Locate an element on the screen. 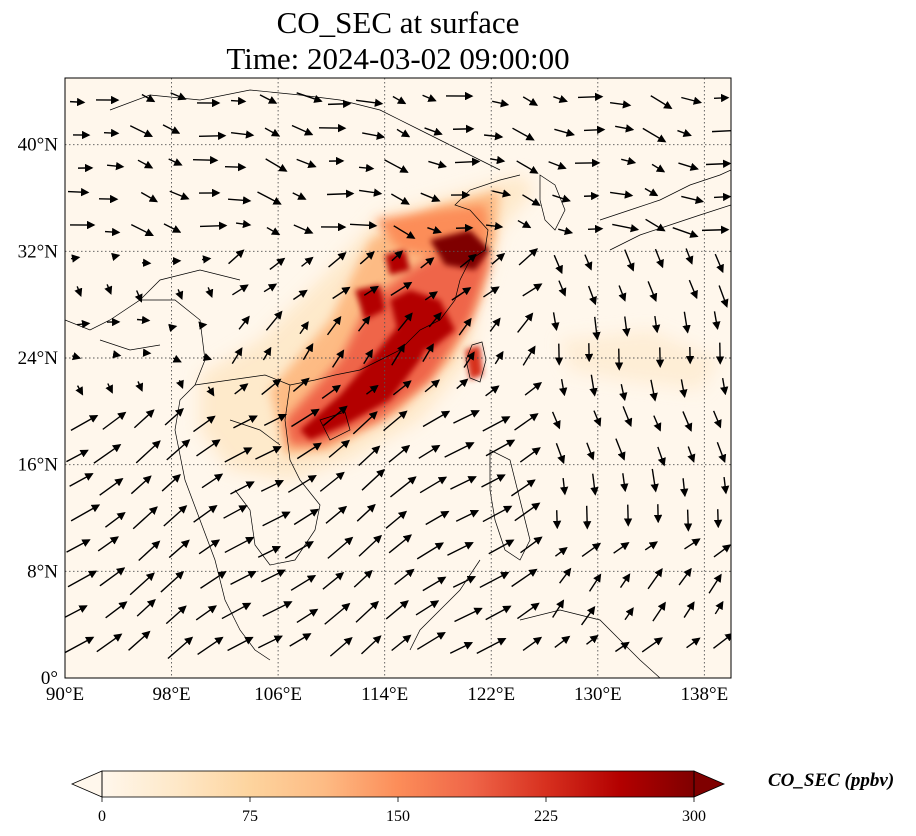  lat-tick-label: 32°N is located at coordinates (38, 251).